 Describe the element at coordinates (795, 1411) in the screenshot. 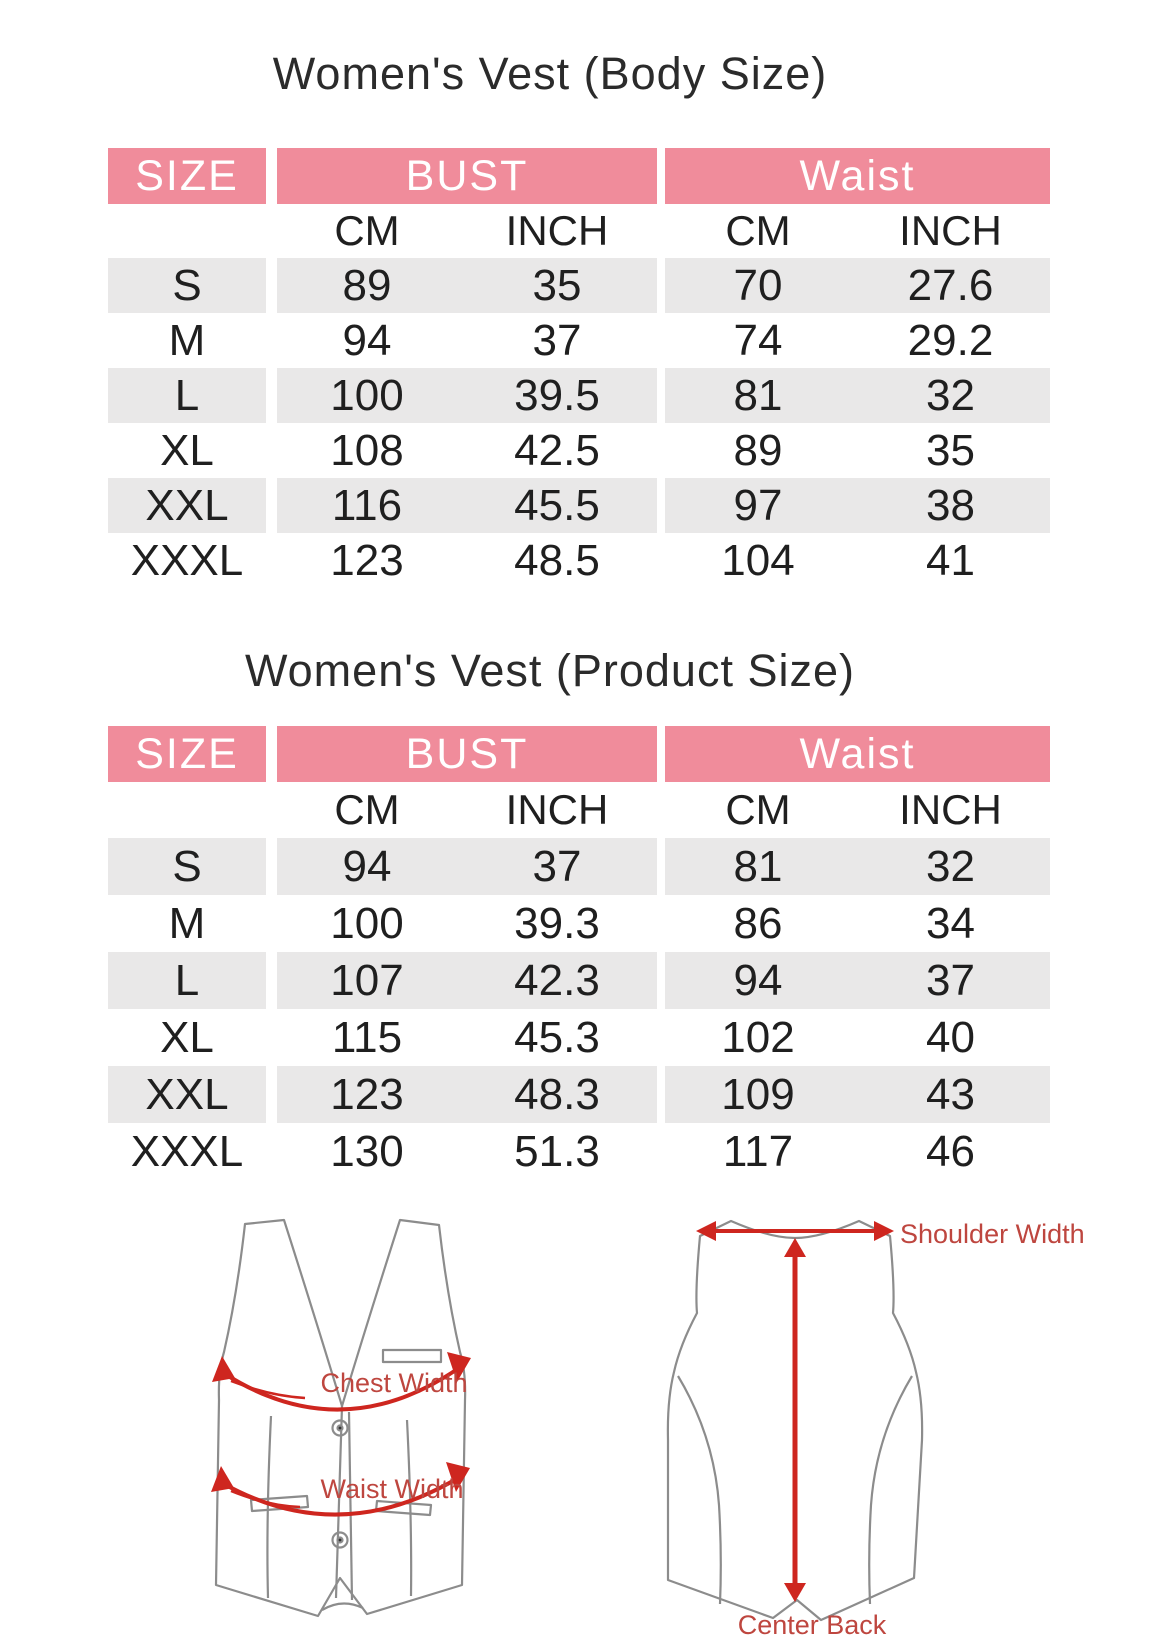

I see `back-measure-annotations` at that location.